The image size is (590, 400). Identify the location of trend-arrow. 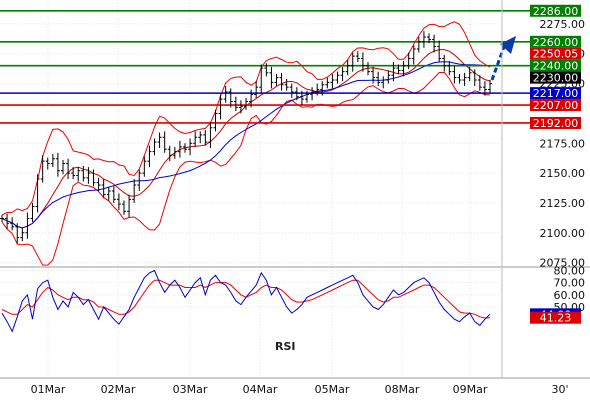
(503, 58).